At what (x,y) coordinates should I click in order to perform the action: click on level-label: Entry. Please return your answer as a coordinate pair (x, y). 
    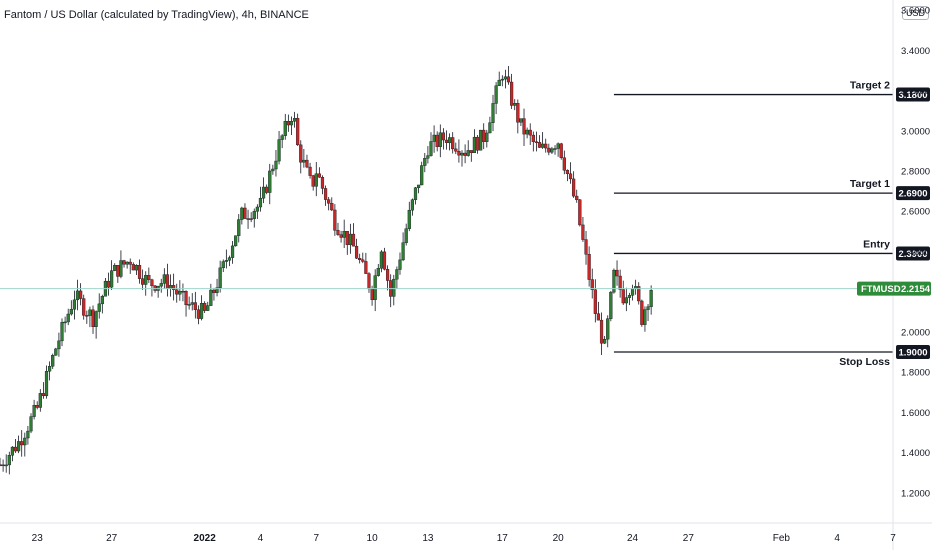
    Looking at the image, I should click on (876, 244).